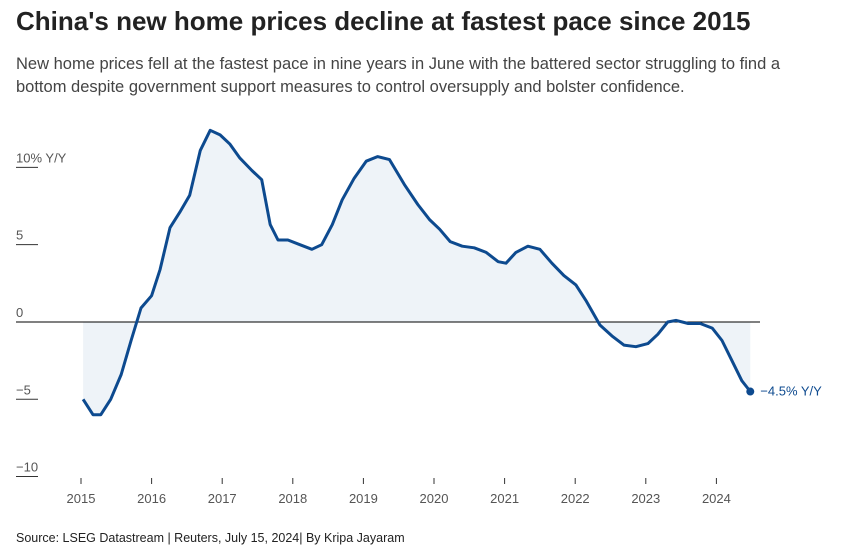 The width and height of the screenshot is (842, 553). I want to click on y-tick-label: 0, so click(19, 312).